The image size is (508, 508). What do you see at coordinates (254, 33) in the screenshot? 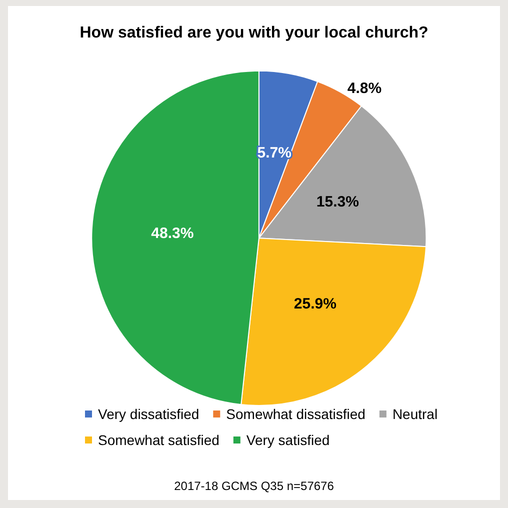
I see `chart-title: How satisfied are you with your local church?` at bounding box center [254, 33].